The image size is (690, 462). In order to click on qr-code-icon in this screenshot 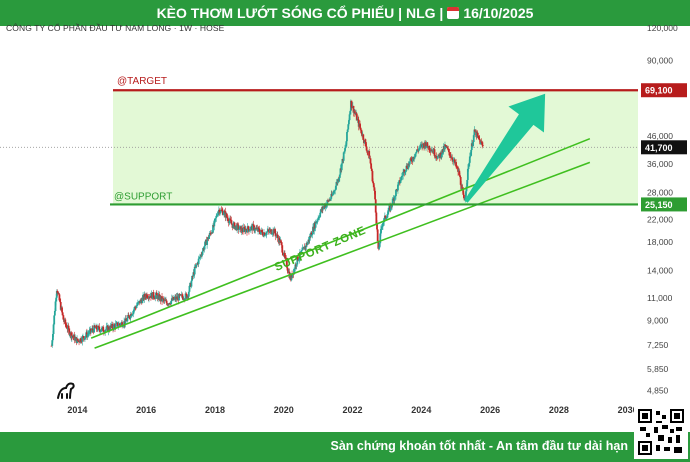, I will do `click(661, 432)`.